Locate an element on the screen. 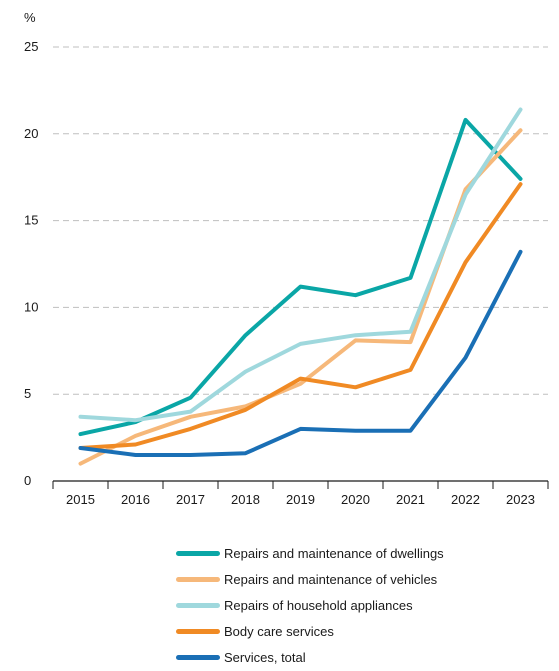 The image size is (559, 671). y-tick-label: 15 is located at coordinates (31, 220).